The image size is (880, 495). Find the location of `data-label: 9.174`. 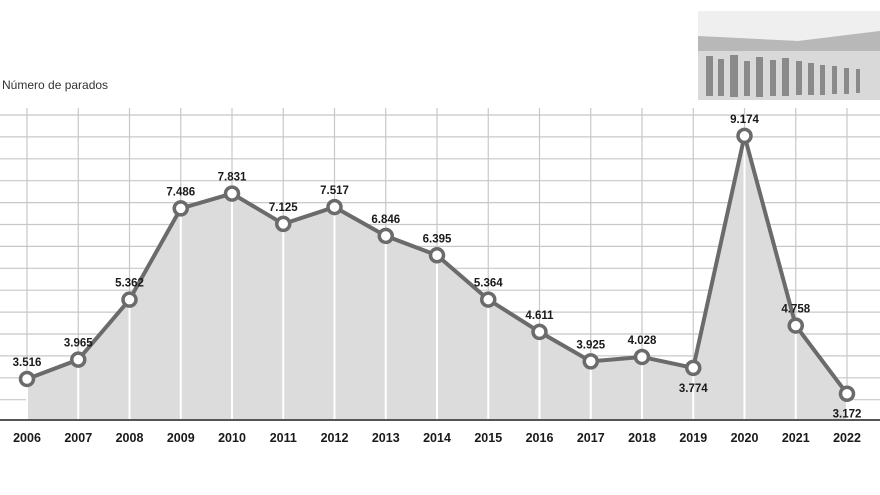

data-label: 9.174 is located at coordinates (744, 120).